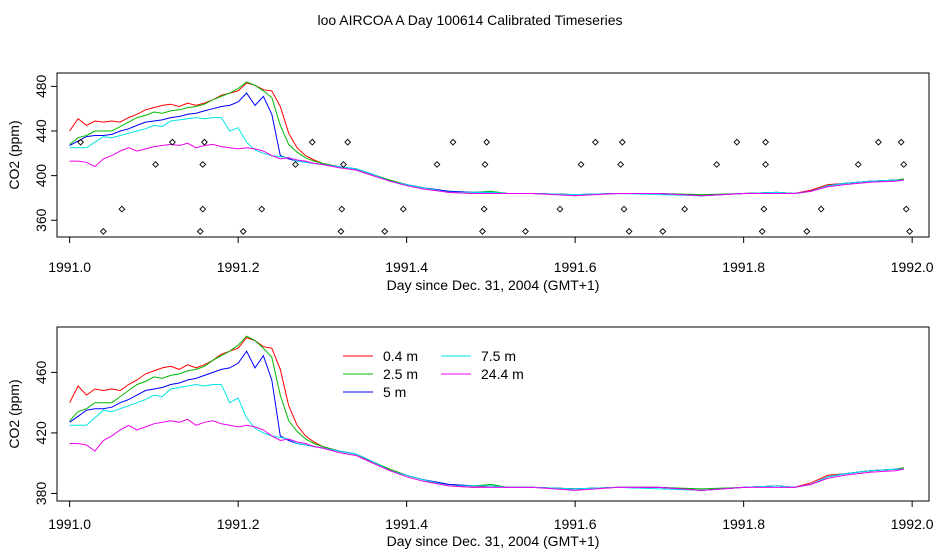 This screenshot has width=950, height=550. Describe the element at coordinates (41, 494) in the screenshot. I see `bottom-y-tick-label: 380` at that location.